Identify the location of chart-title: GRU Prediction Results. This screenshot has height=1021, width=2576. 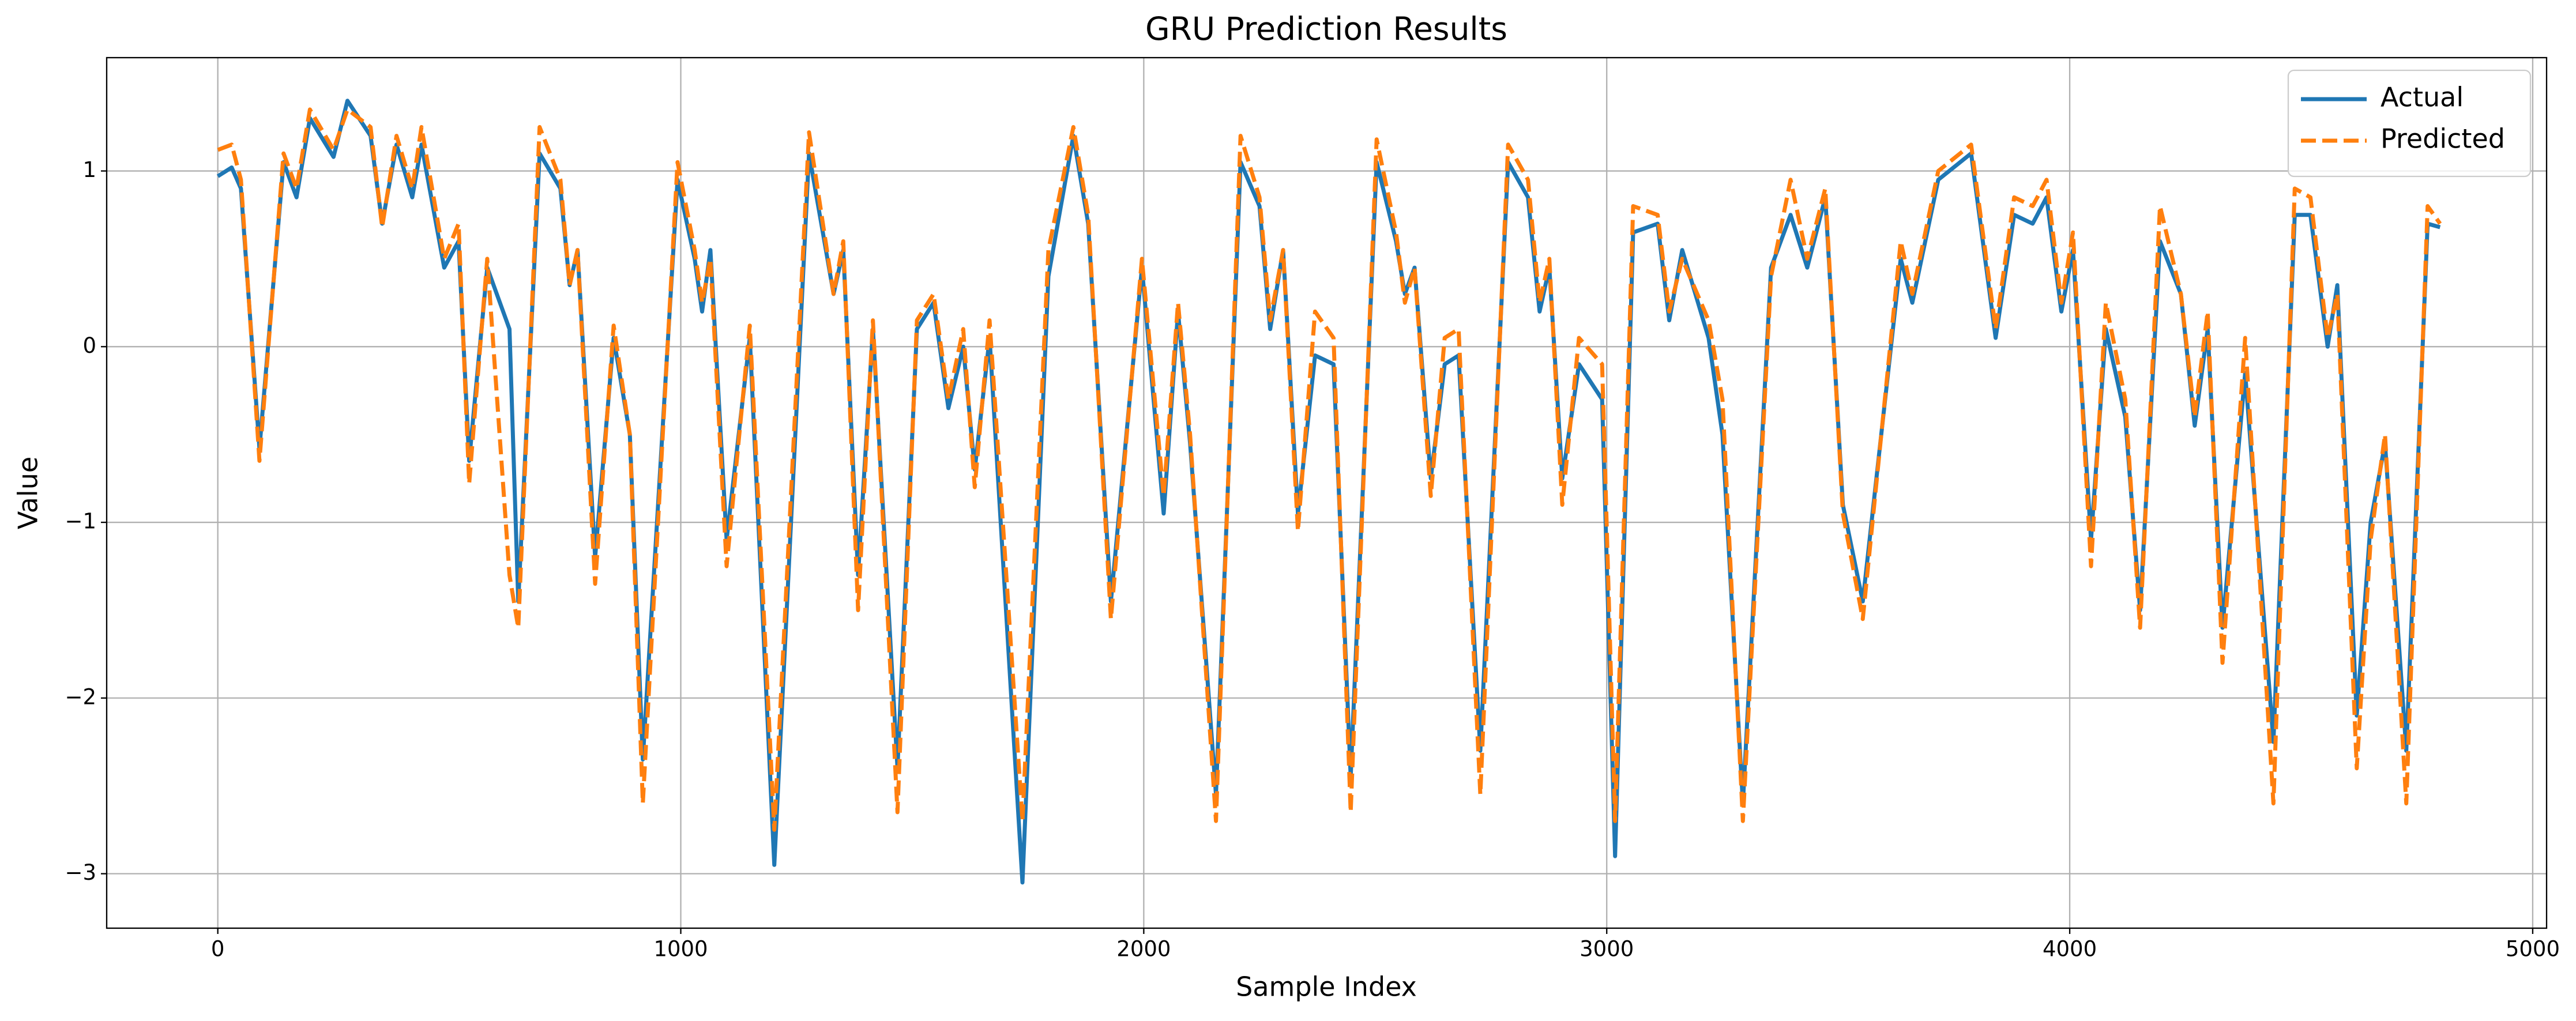
(1326, 29).